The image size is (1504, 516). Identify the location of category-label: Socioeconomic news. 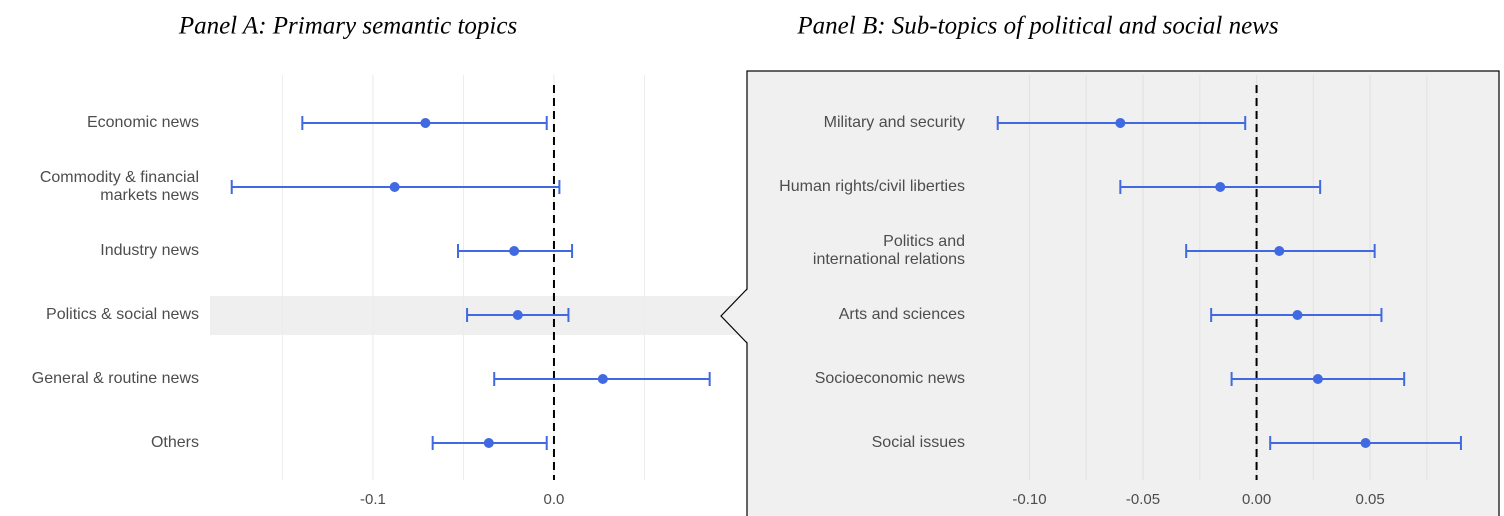
(890, 378).